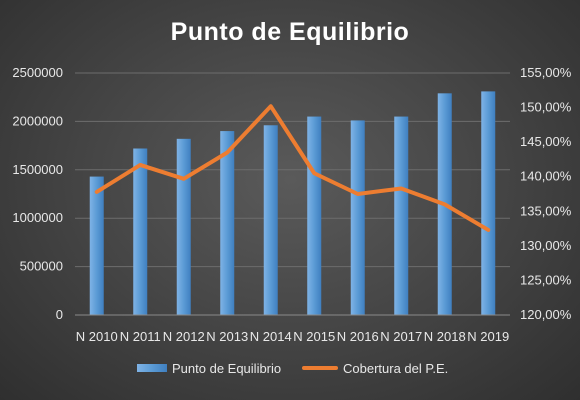 This screenshot has width=580, height=400. Describe the element at coordinates (37, 169) in the screenshot. I see `left-tick-label: 1500000` at that location.